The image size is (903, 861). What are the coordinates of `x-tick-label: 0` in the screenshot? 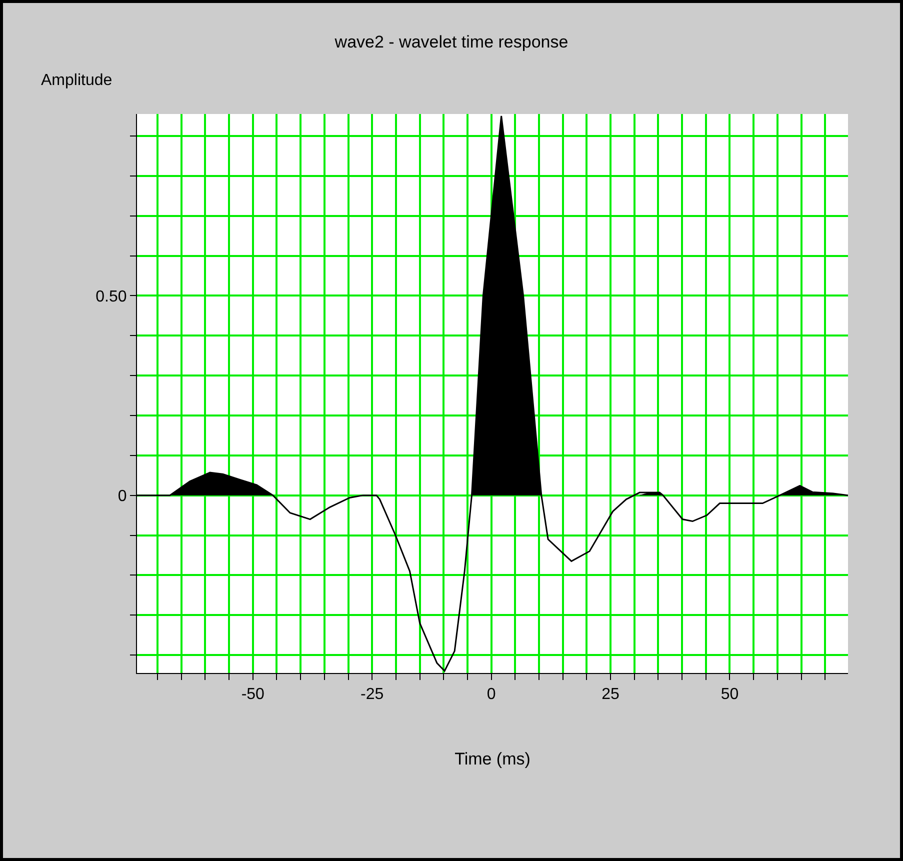 It's located at (491, 695).